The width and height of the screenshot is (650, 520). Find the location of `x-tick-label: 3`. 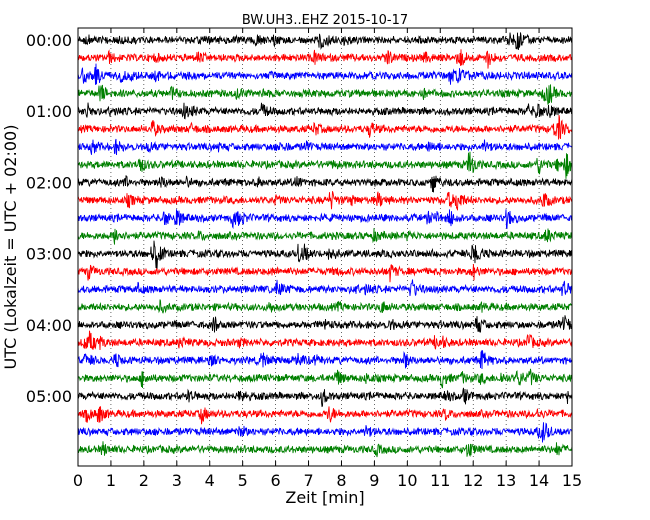

x-tick-label: 3 is located at coordinates (177, 480).